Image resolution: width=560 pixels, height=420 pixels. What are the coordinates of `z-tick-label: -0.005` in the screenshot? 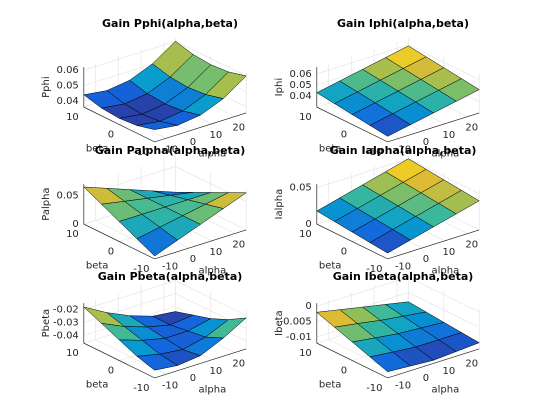 It's located at (296, 322).